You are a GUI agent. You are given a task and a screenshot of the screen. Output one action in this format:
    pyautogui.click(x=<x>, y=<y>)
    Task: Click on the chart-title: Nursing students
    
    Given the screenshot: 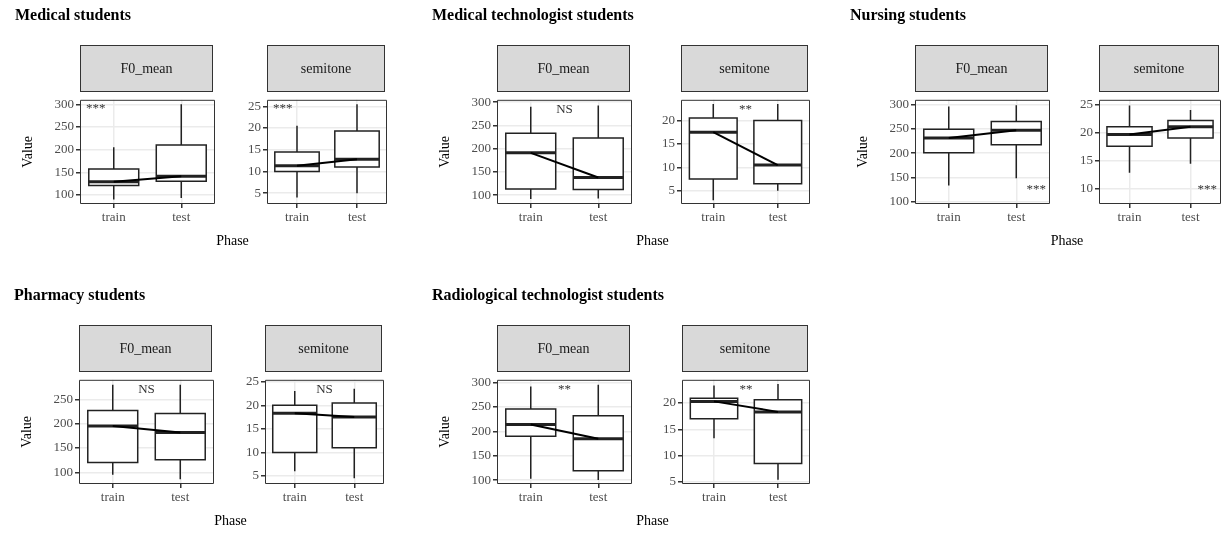 What is the action you would take?
    pyautogui.click(x=908, y=15)
    